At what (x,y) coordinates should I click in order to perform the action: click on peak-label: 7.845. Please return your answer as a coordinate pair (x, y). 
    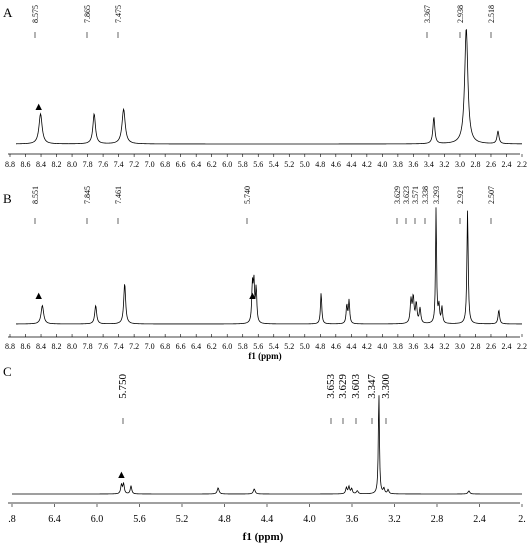
    Looking at the image, I should click on (87, 195).